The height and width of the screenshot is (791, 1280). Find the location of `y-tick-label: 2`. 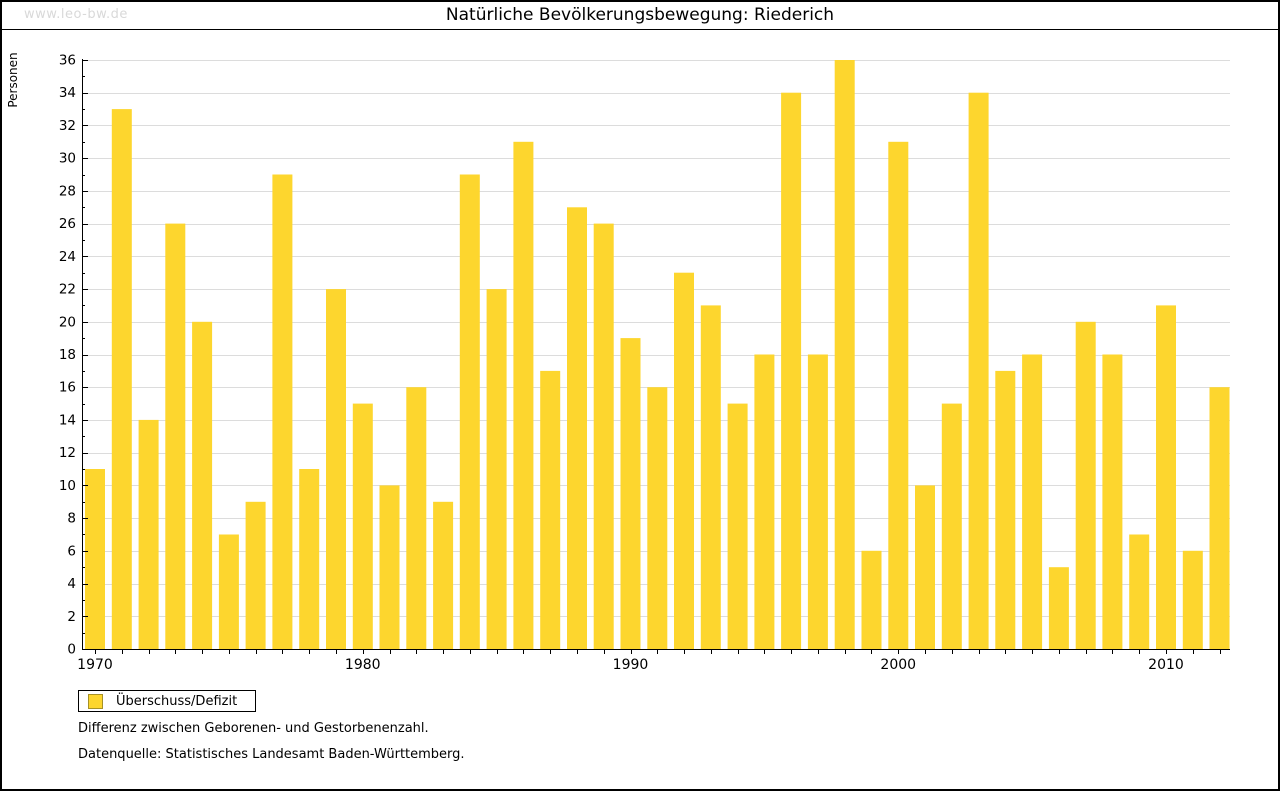

y-tick-label: 2 is located at coordinates (71, 617).